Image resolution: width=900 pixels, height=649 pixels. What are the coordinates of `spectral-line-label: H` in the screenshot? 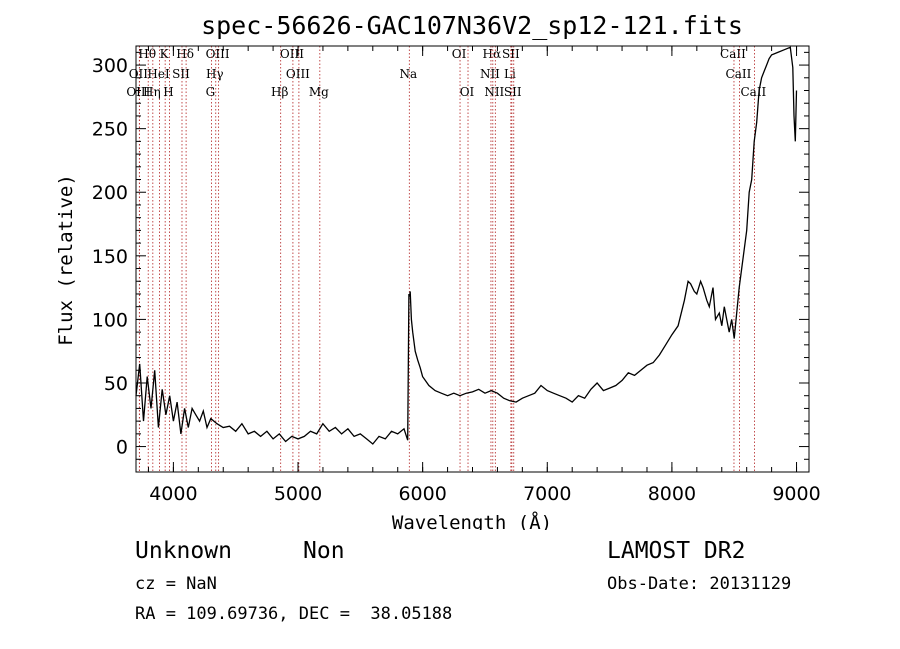 It's located at (168, 92).